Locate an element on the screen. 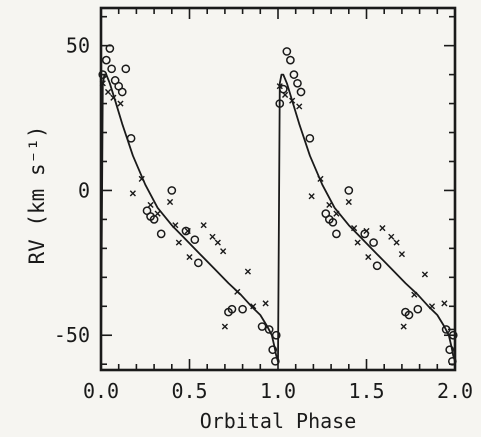 The height and width of the screenshot is (437, 481). x-tick-label: 0.5 is located at coordinates (189, 391).